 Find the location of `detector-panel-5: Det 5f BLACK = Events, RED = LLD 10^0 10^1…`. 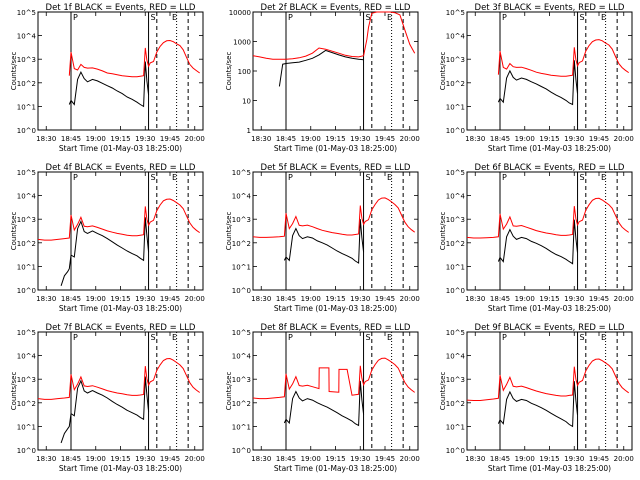

detector-panel-5: Det 5f BLACK = Events, RED = LLD 10^0 10^1… is located at coordinates (322, 238).